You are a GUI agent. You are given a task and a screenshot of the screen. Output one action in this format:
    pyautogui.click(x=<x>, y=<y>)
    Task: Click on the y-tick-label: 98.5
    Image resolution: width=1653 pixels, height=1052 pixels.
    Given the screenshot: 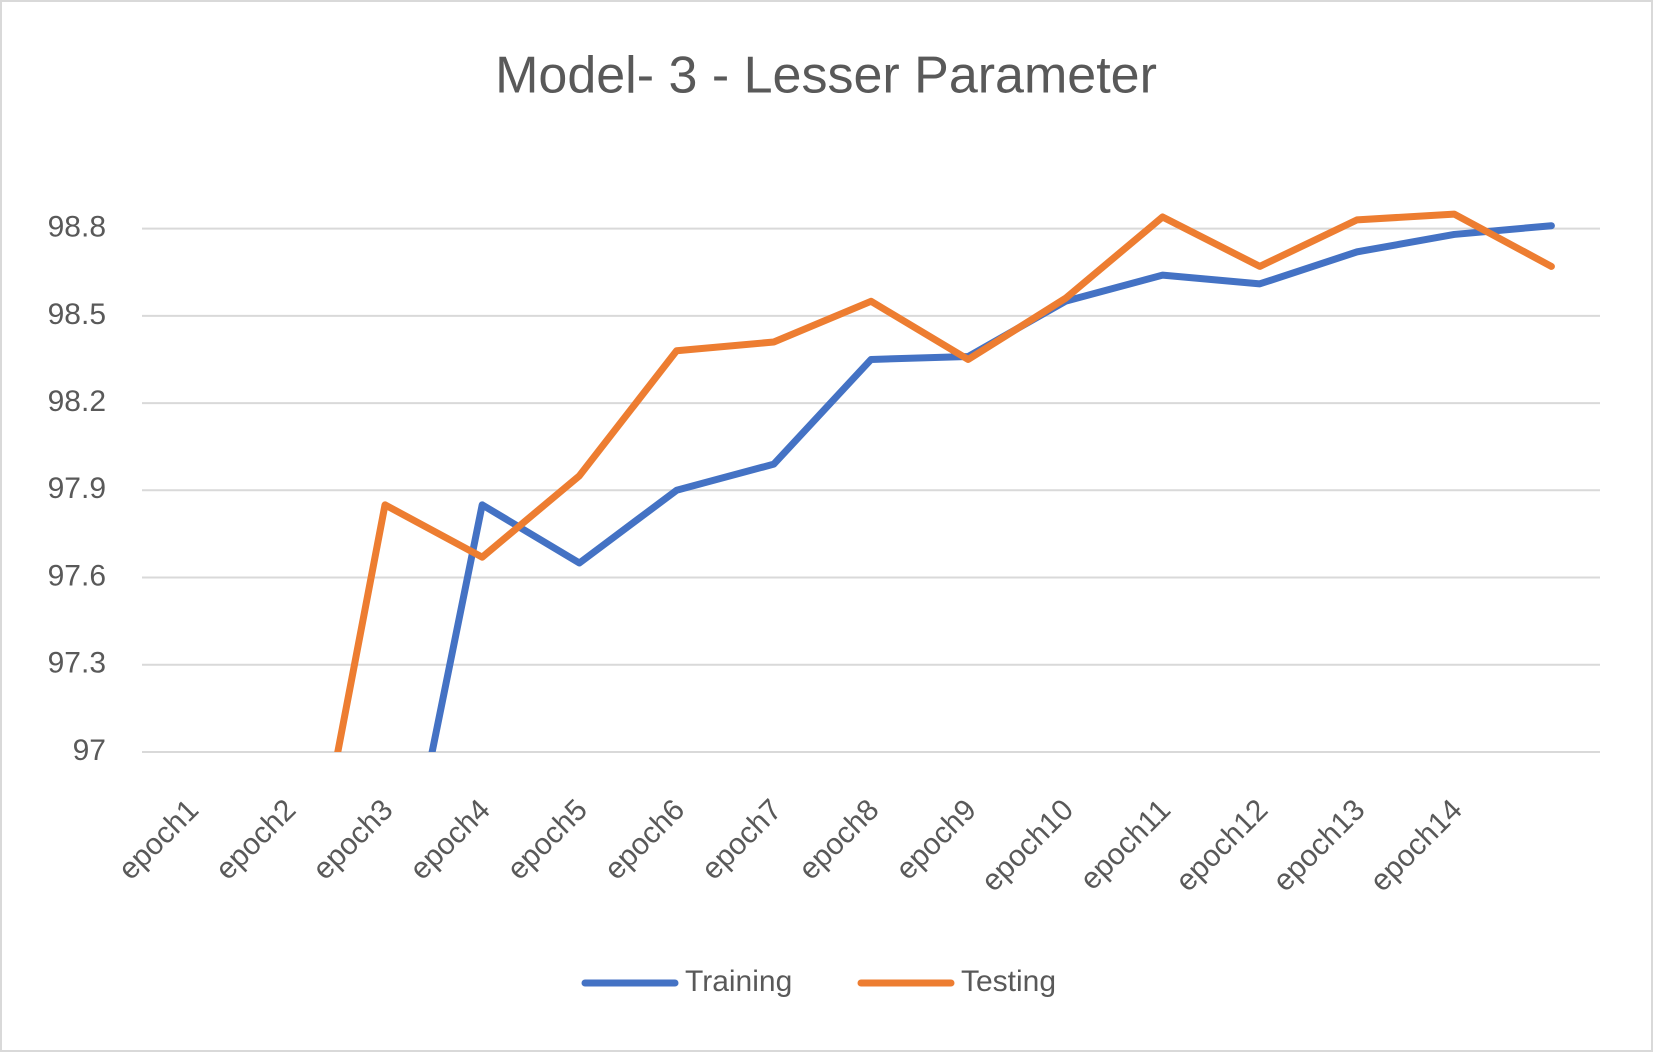 What is the action you would take?
    pyautogui.click(x=77, y=314)
    